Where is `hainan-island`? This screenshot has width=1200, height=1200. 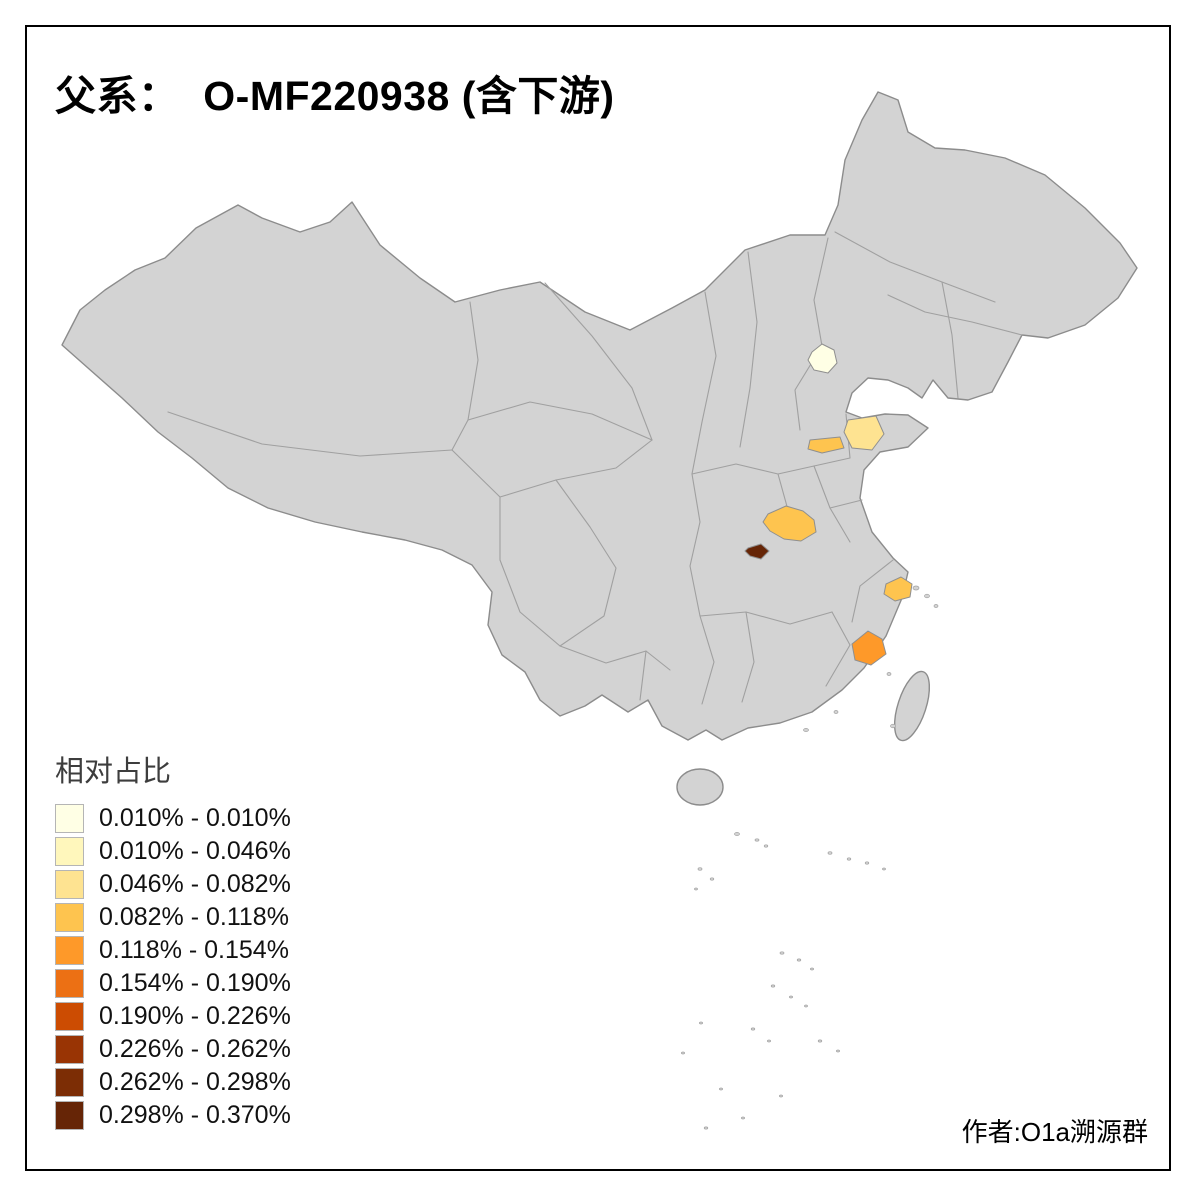 hainan-island is located at coordinates (700, 787).